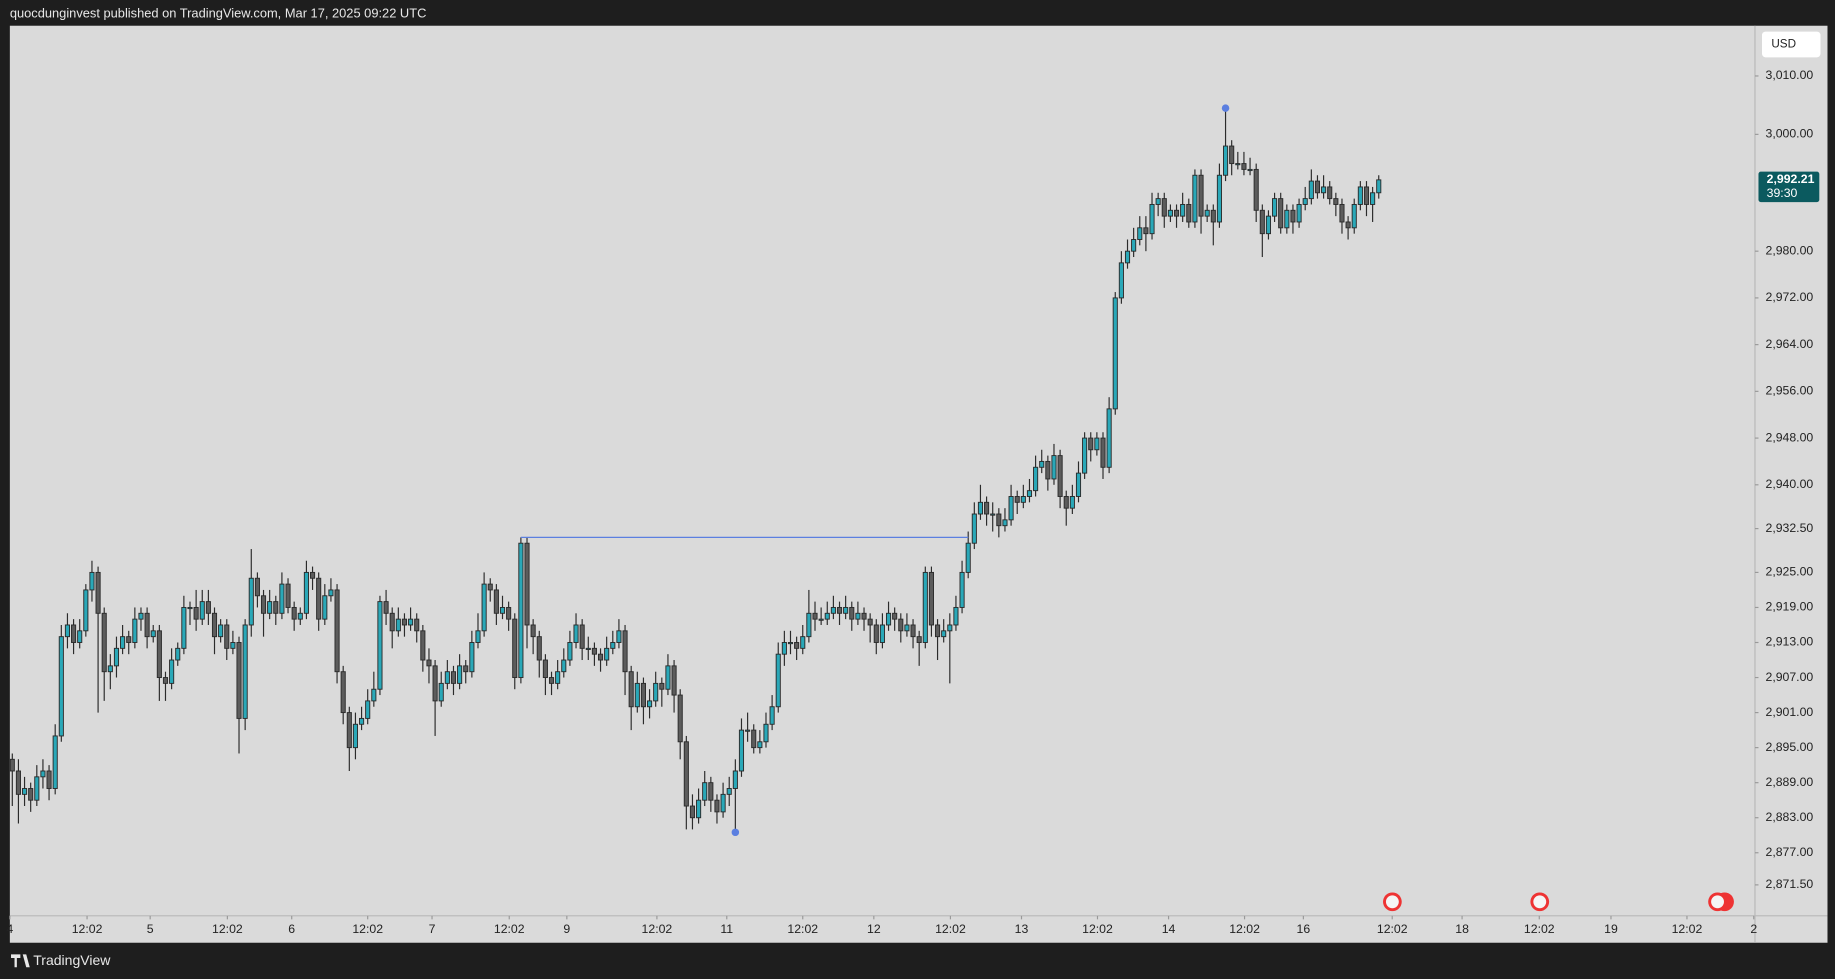 The height and width of the screenshot is (979, 1835). What do you see at coordinates (1558, 902) in the screenshot?
I see `event-flags` at bounding box center [1558, 902].